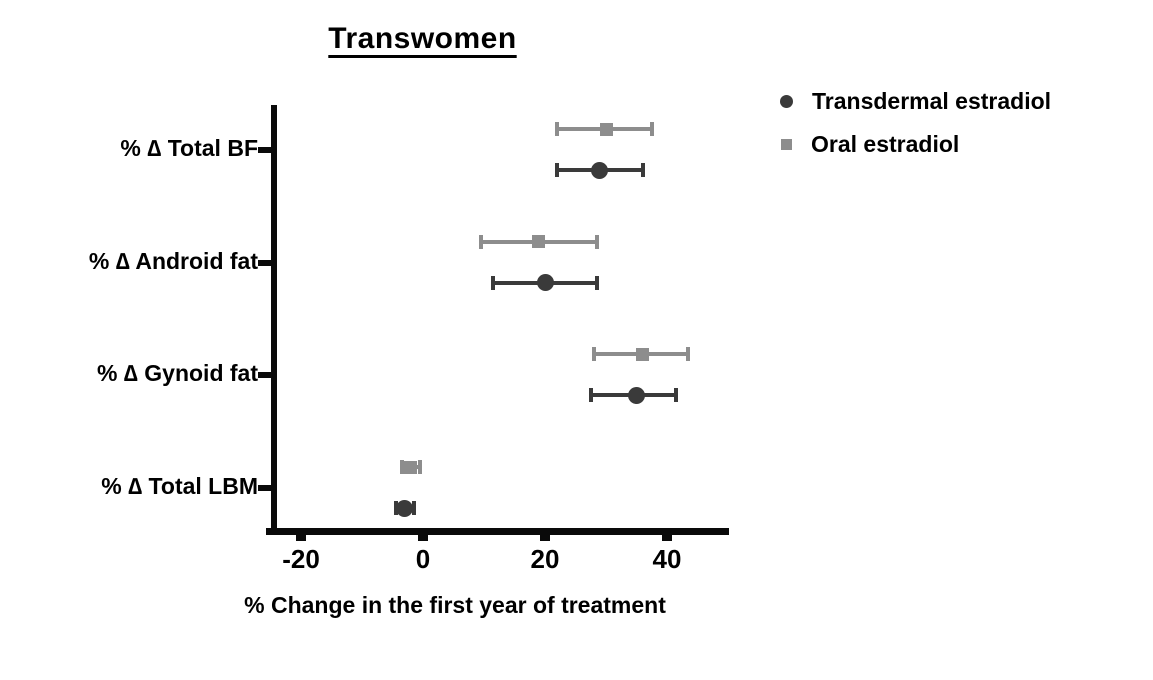 This screenshot has width=1153, height=680. I want to click on y-axis-line, so click(274, 320).